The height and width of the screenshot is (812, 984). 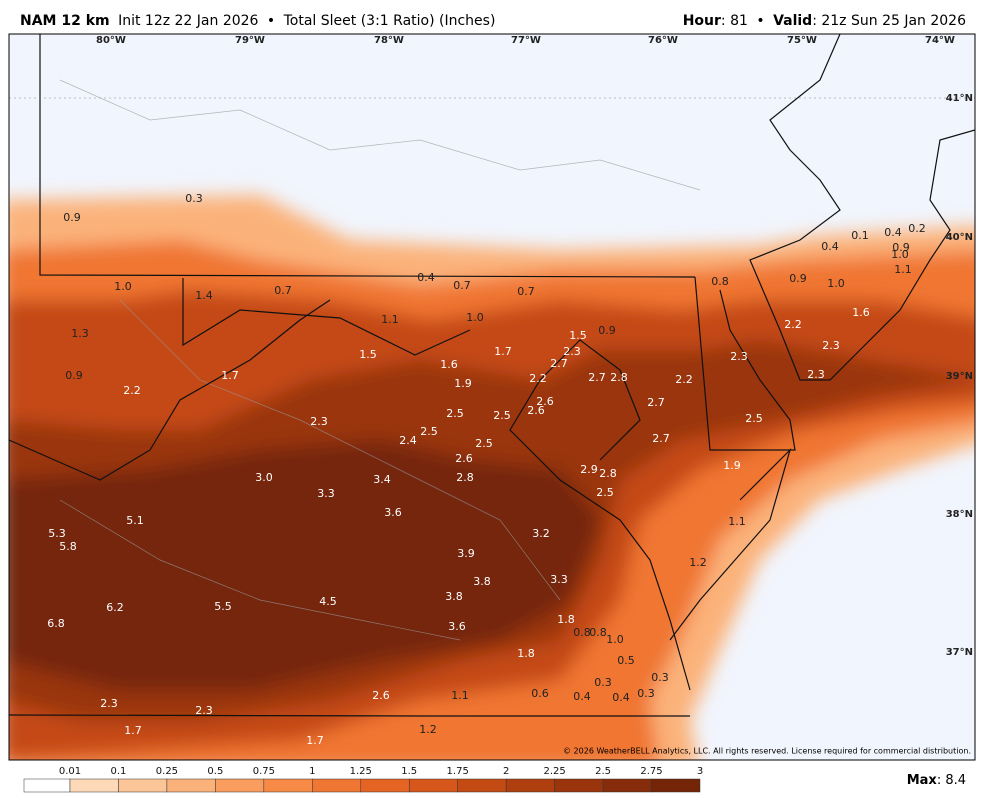 What do you see at coordinates (959, 376) in the screenshot?
I see `lat-label: 39°N` at bounding box center [959, 376].